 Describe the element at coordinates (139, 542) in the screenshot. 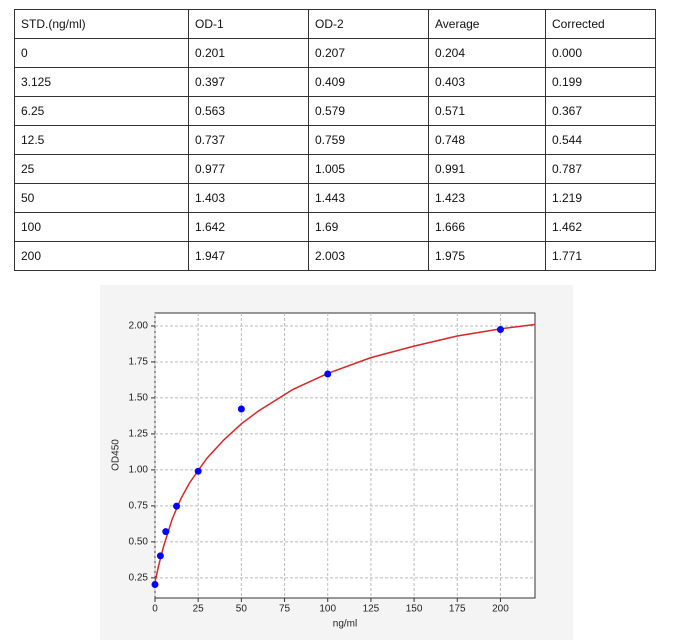

I see `y-tick-label: 0.50` at that location.